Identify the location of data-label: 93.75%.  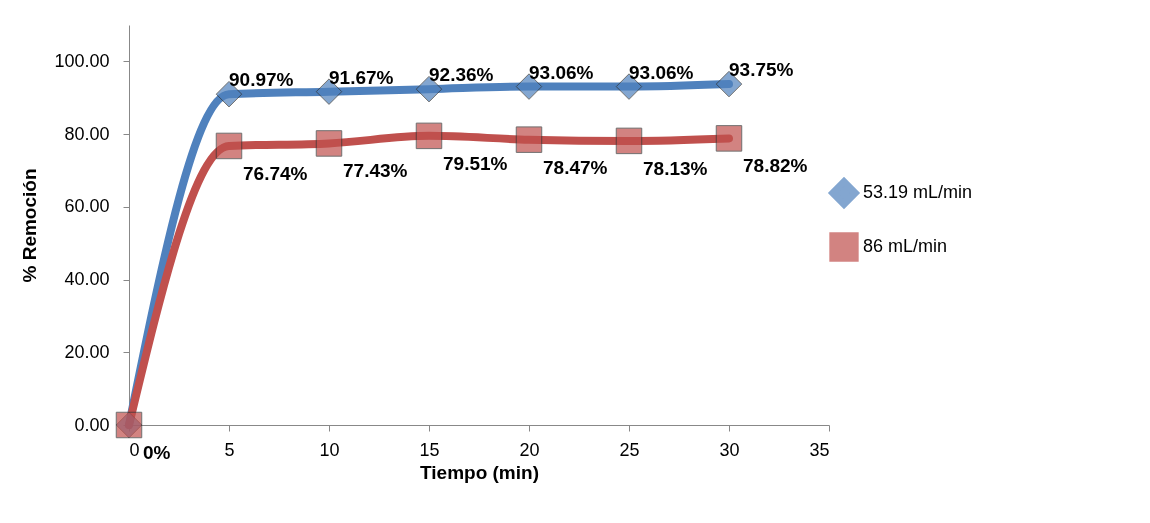
(761, 70).